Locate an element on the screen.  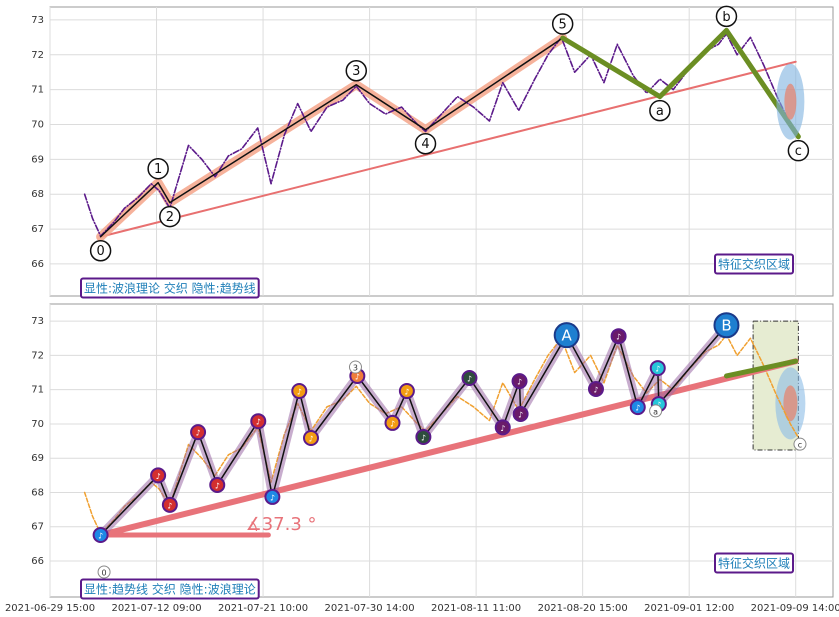
y-tick-label: 69 is located at coordinates (37, 159).